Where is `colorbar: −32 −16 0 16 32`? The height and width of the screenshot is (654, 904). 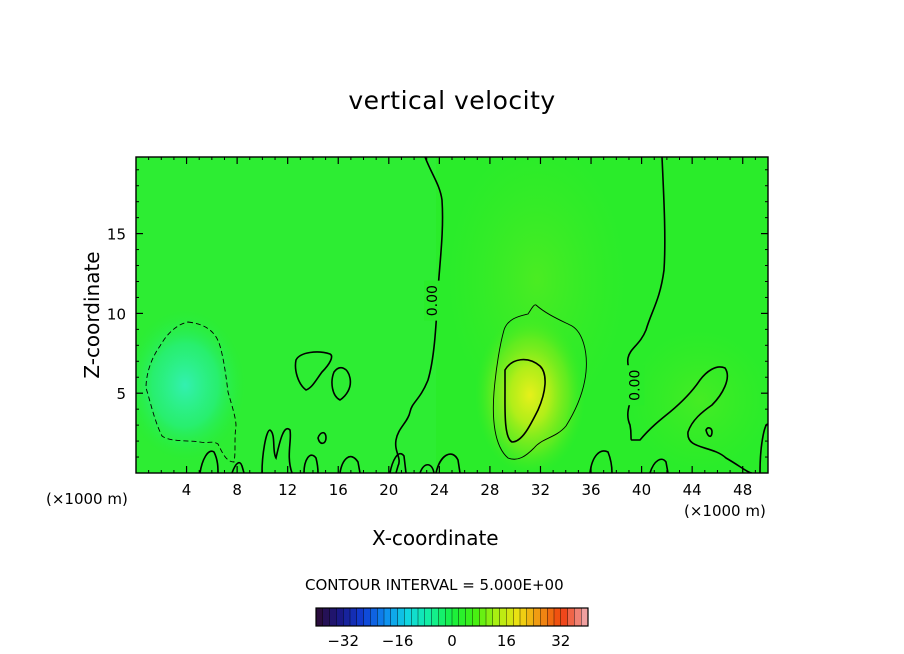
colorbar: −32 −16 0 16 32 is located at coordinates (452, 628).